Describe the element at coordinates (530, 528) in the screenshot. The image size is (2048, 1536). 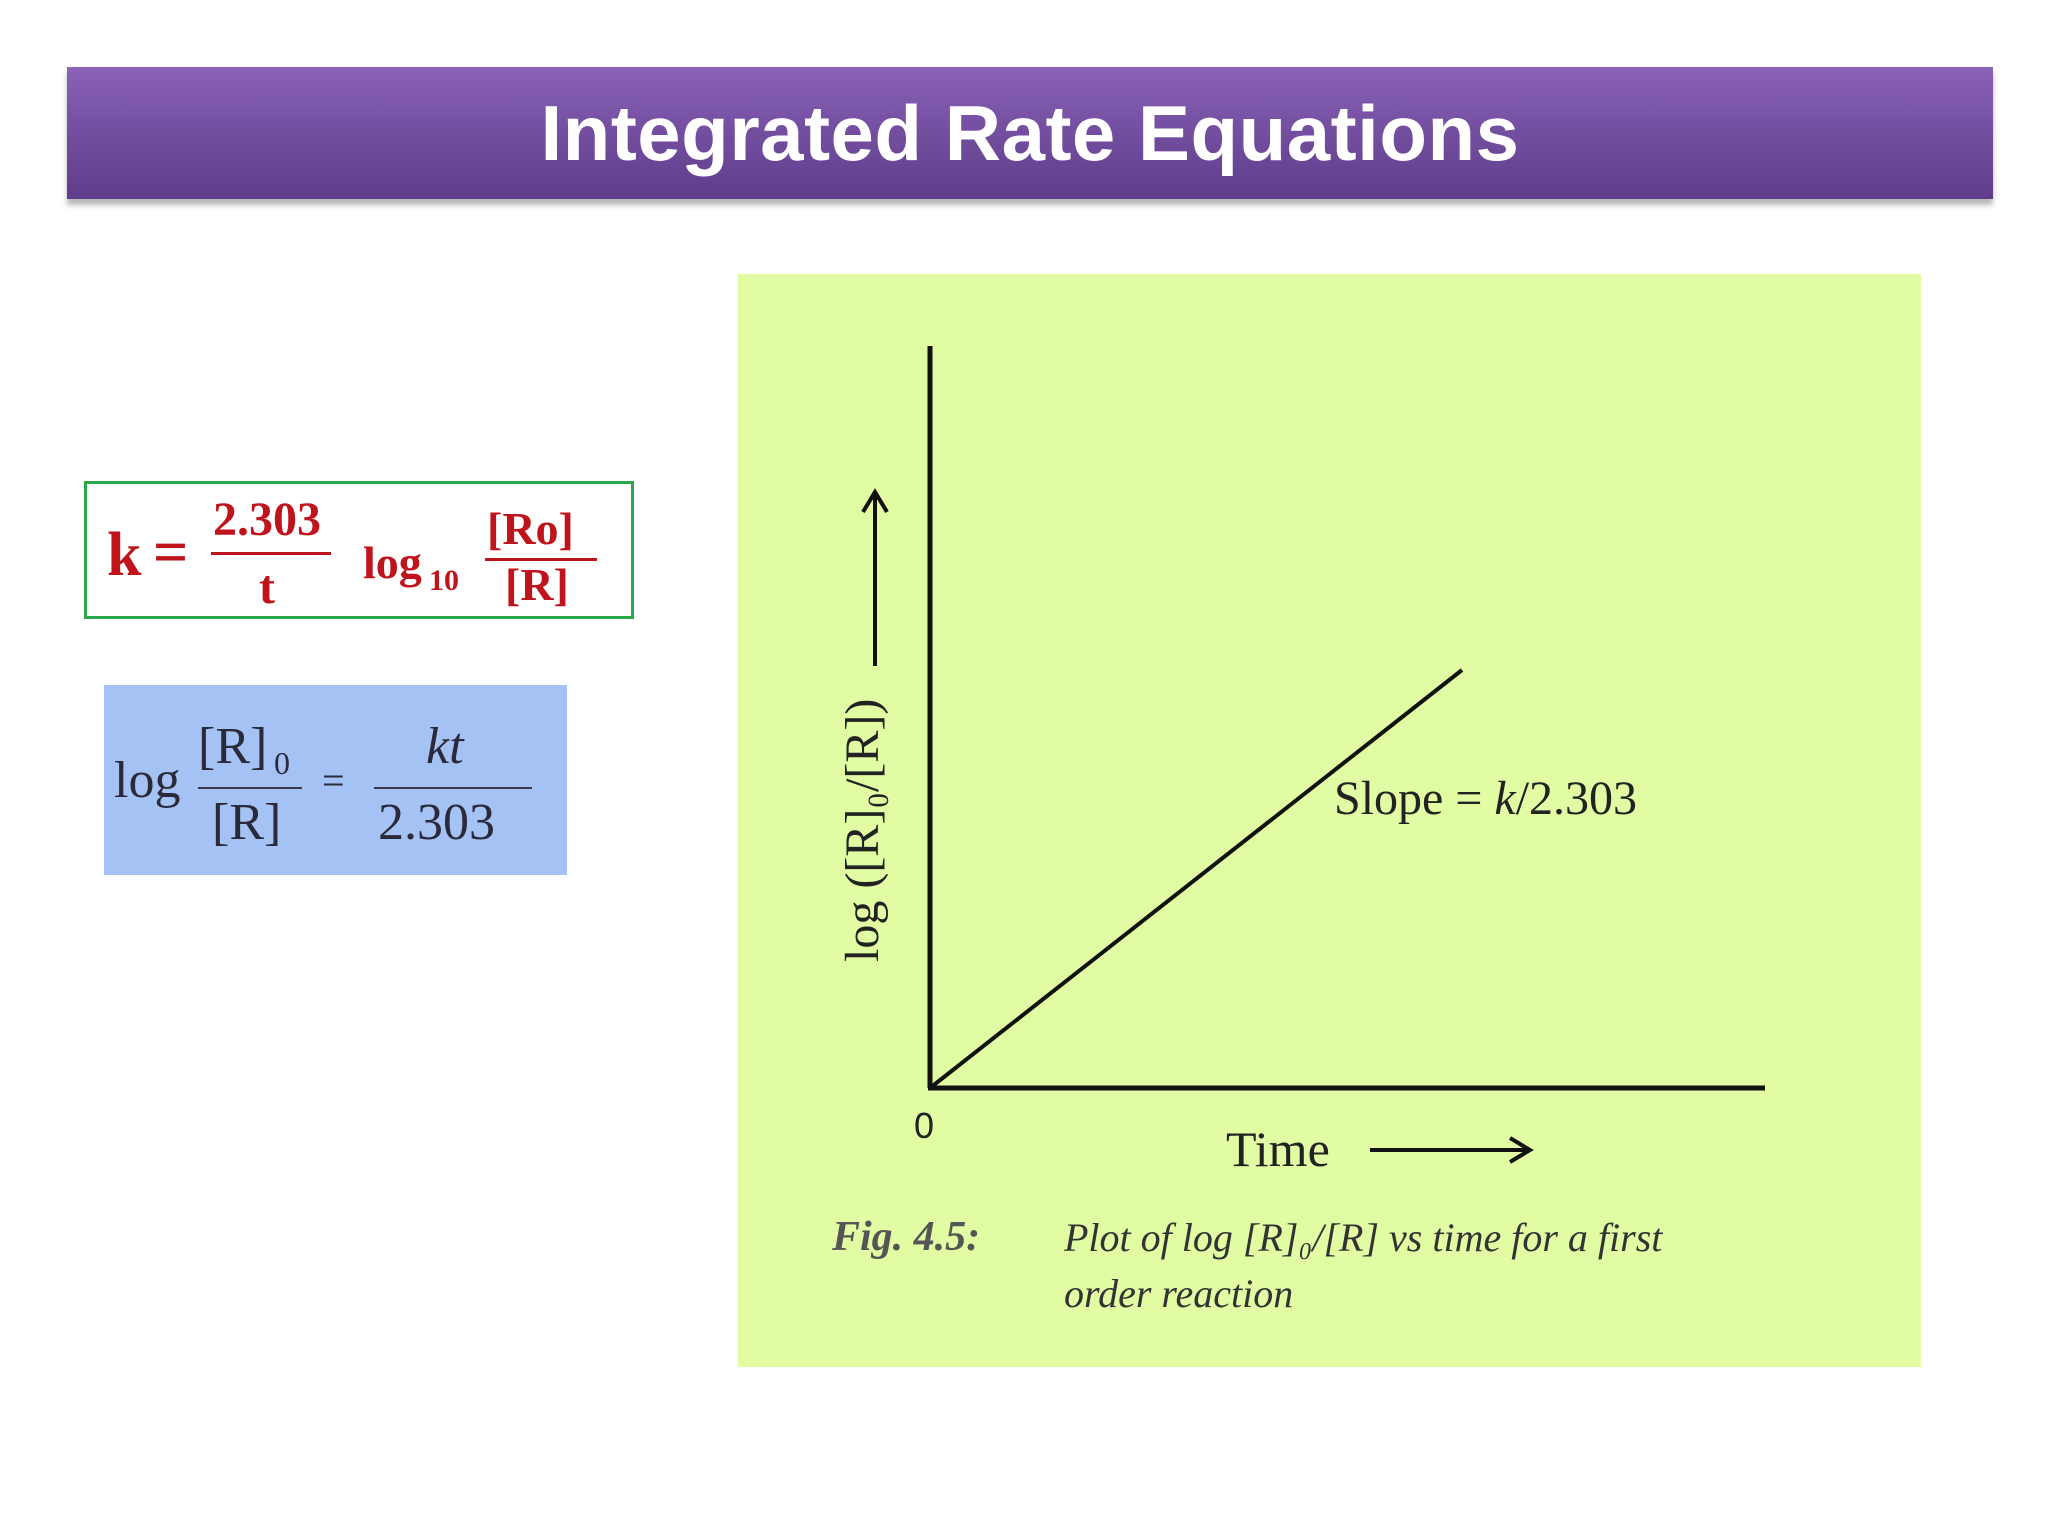
I see `formula-k-ratio-numerator: [Ro]` at that location.